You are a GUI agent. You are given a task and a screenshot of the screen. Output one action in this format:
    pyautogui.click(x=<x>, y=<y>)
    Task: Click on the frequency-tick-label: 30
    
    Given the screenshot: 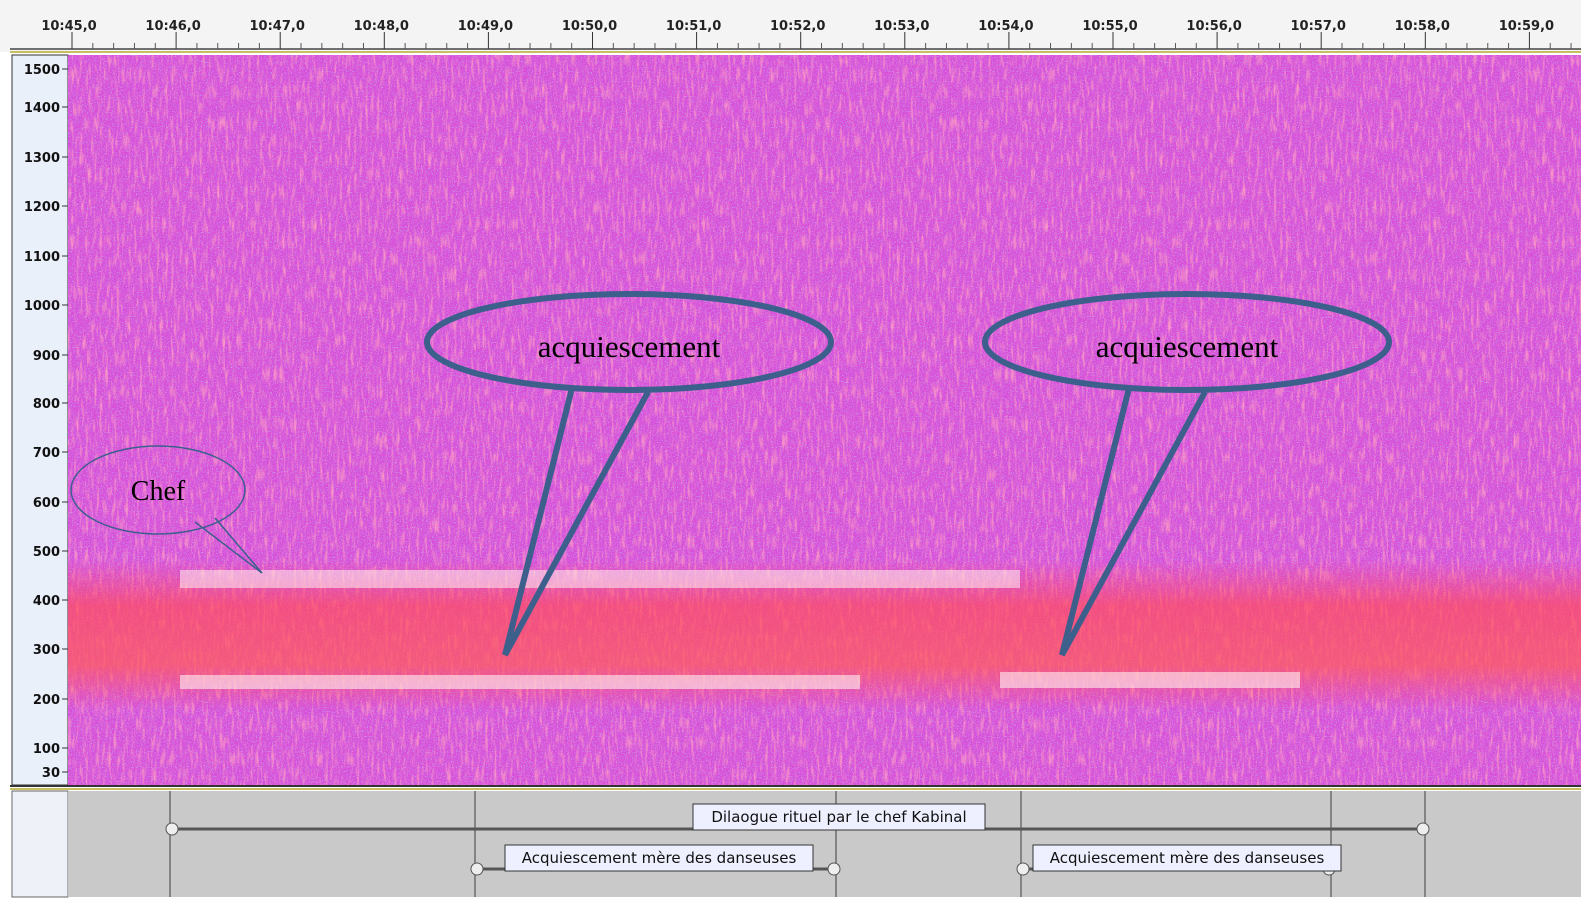 What is the action you would take?
    pyautogui.click(x=51, y=773)
    